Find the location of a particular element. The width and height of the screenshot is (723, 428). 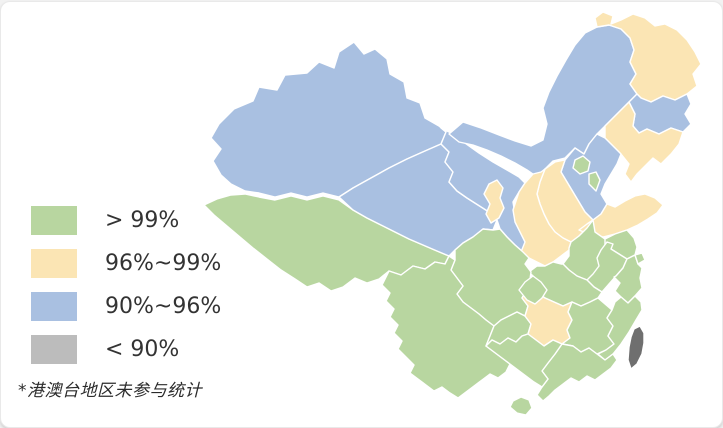

legend: > 99% 96%~99% 90%~96% < 90% is located at coordinates (126, 292).